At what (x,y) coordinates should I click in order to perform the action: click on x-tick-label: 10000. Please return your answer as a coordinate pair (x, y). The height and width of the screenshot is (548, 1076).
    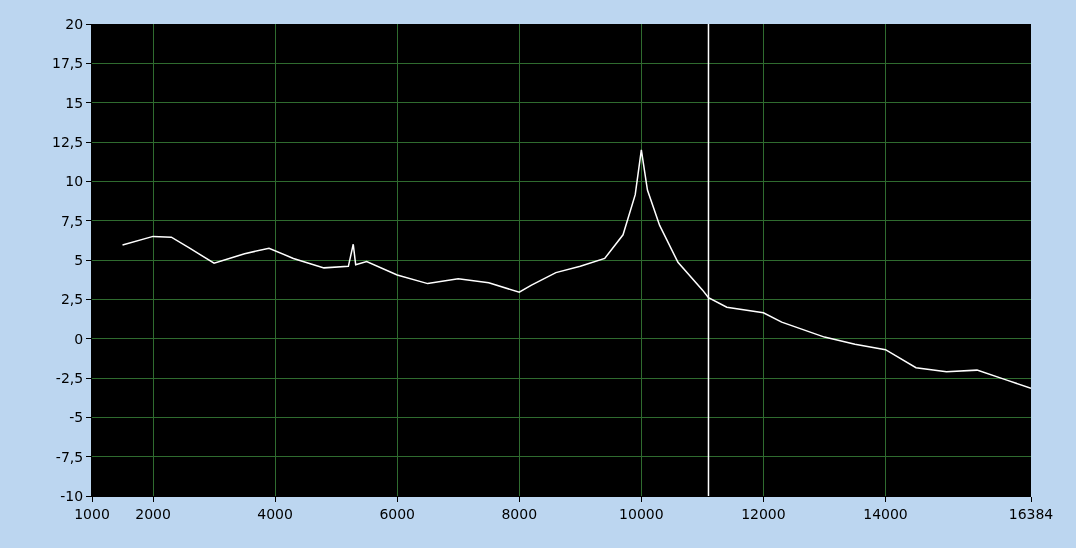
    Looking at the image, I should click on (641, 513).